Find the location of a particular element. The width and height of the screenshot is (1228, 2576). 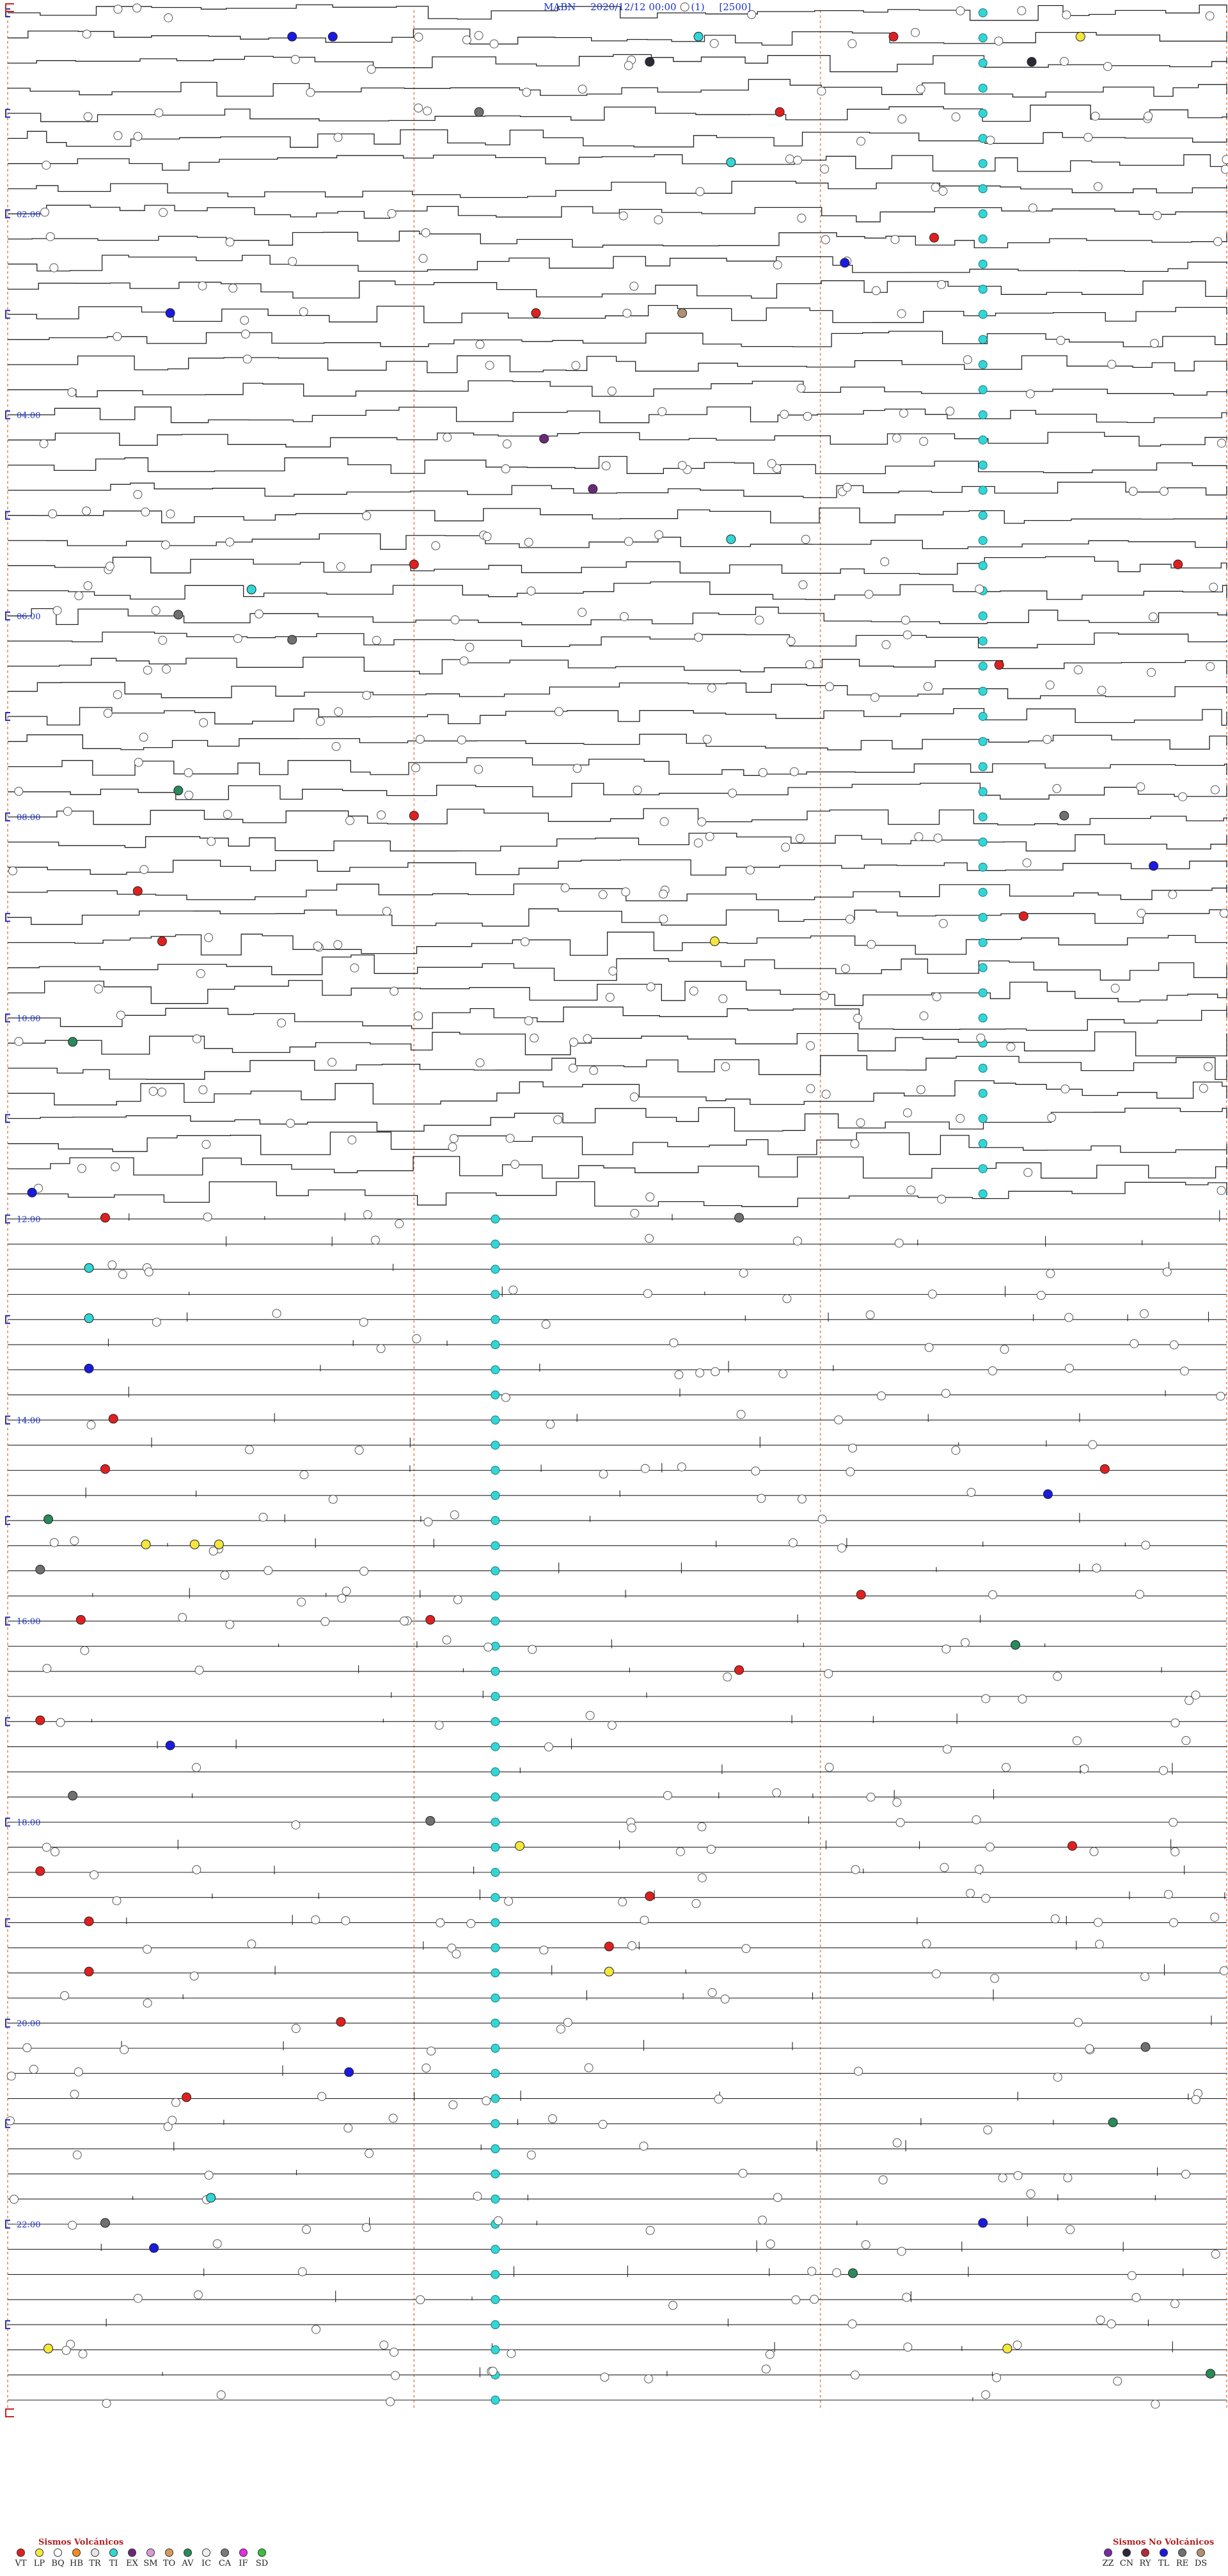

legend-code: ZZ is located at coordinates (1108, 2563).